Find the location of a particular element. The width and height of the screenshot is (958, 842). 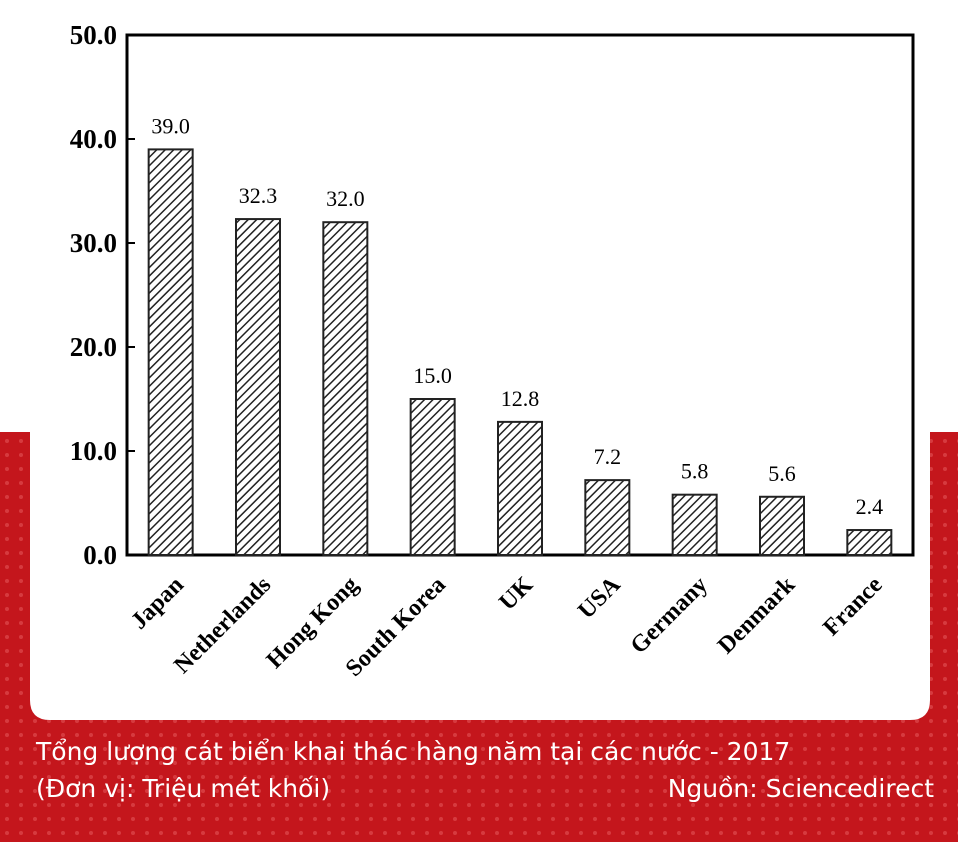

value-label: 32.3 is located at coordinates (258, 195).